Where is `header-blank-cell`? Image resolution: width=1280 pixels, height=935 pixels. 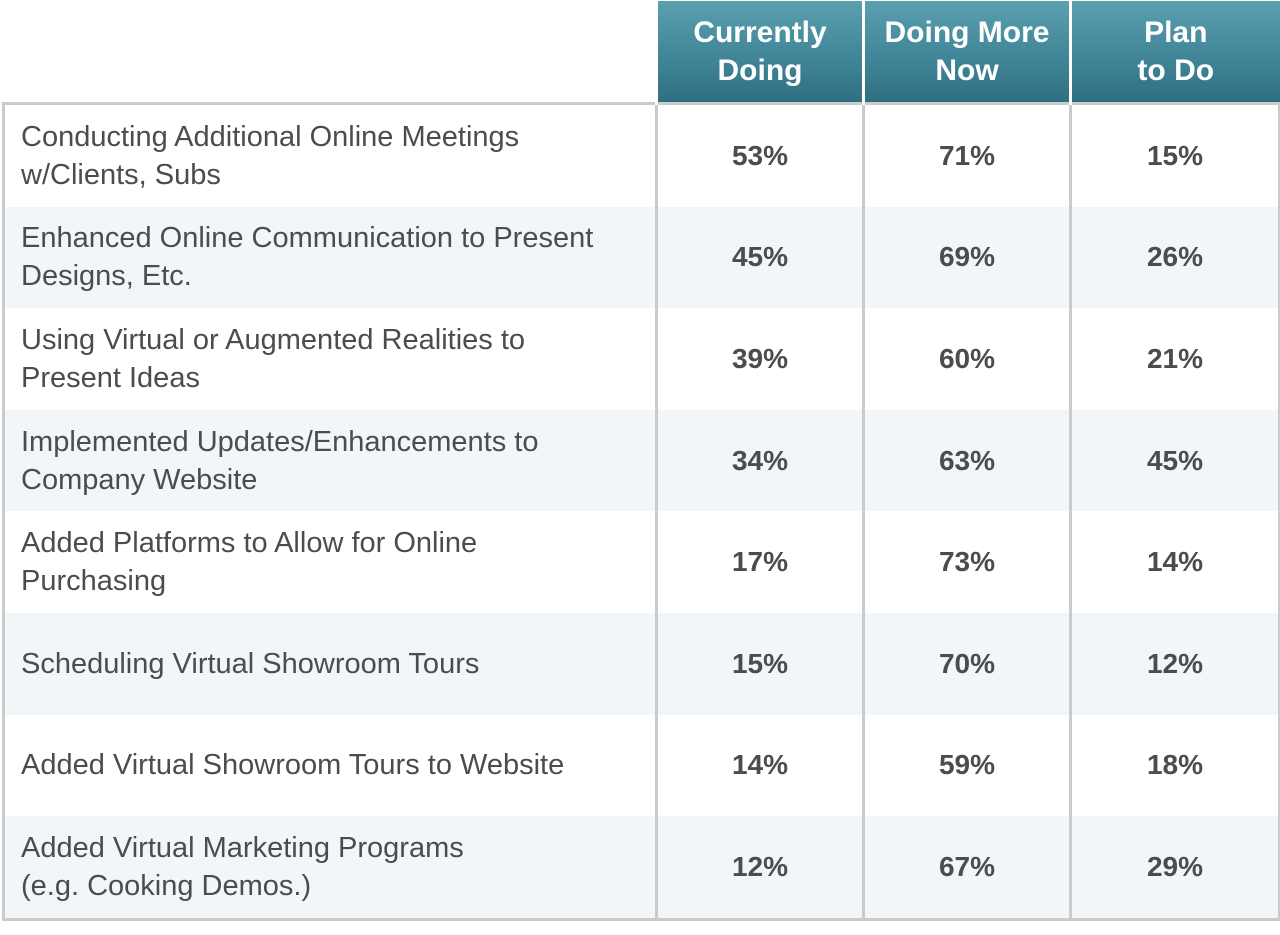 header-blank-cell is located at coordinates (330, 52).